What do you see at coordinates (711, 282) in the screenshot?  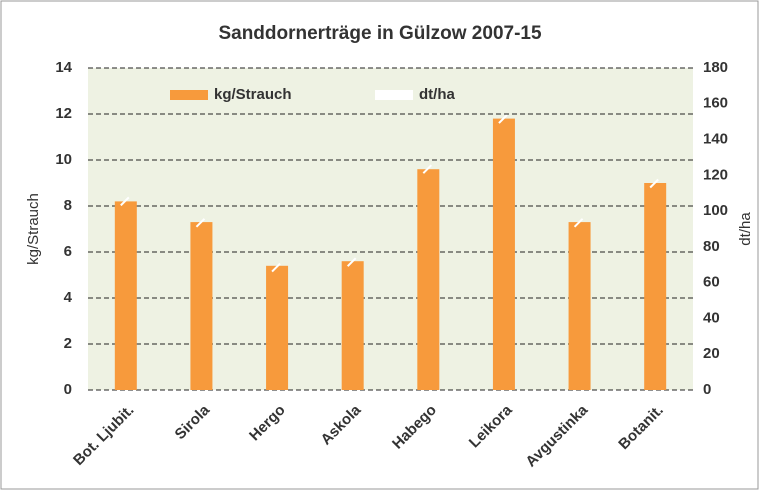 I see `y2-tick-label: 60` at bounding box center [711, 282].